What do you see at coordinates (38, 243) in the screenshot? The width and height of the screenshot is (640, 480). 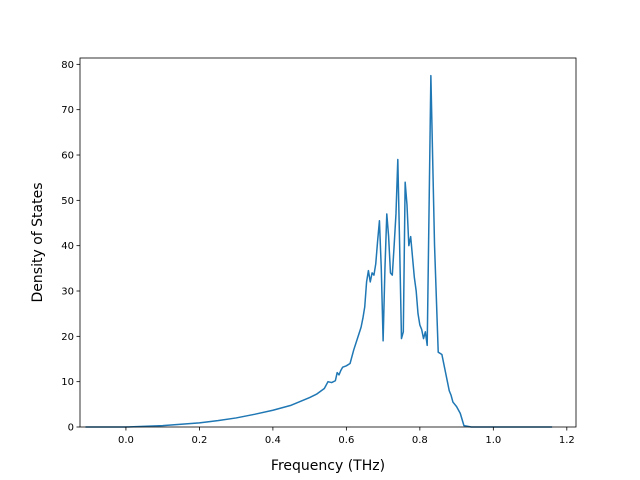 I see `y-axis-label: Density of States` at bounding box center [38, 243].